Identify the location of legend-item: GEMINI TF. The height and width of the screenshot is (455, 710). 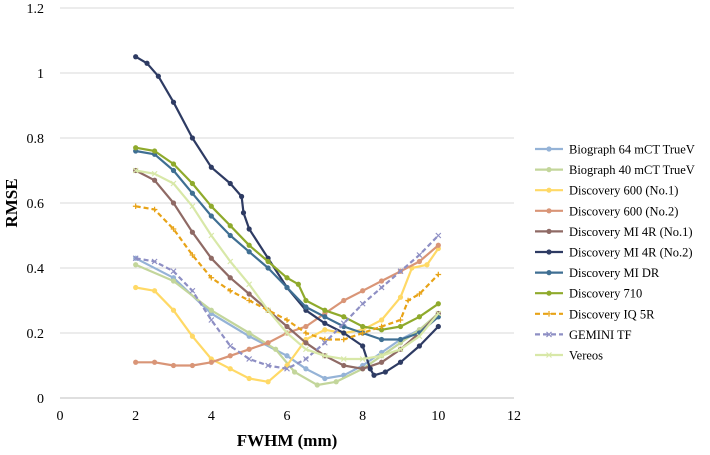
(583, 335).